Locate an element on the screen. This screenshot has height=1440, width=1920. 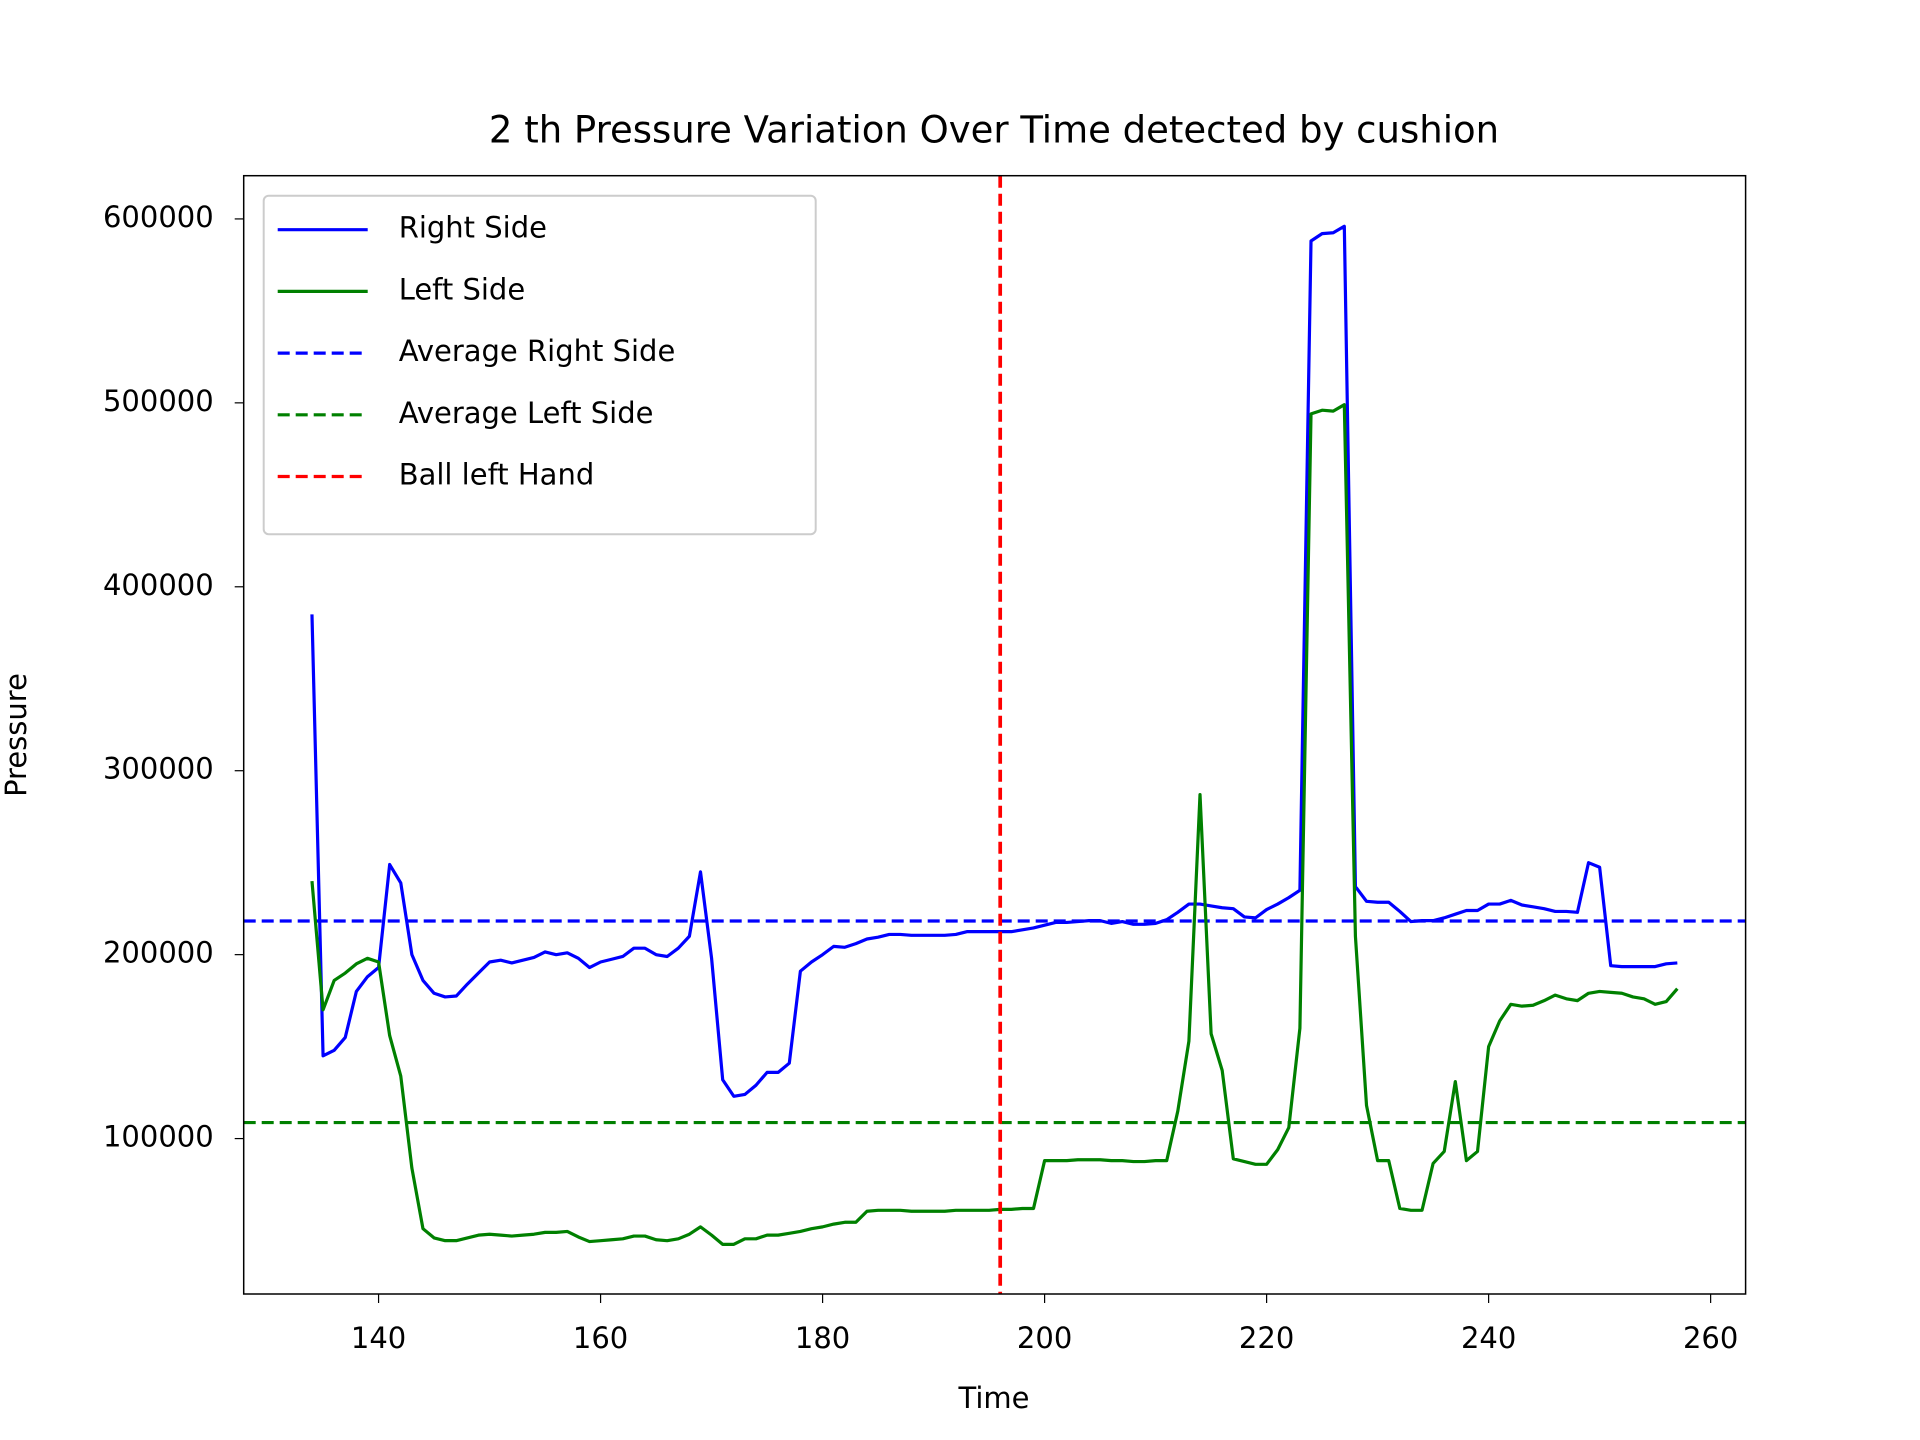
x-tick-label: 200 is located at coordinates (1044, 1338).